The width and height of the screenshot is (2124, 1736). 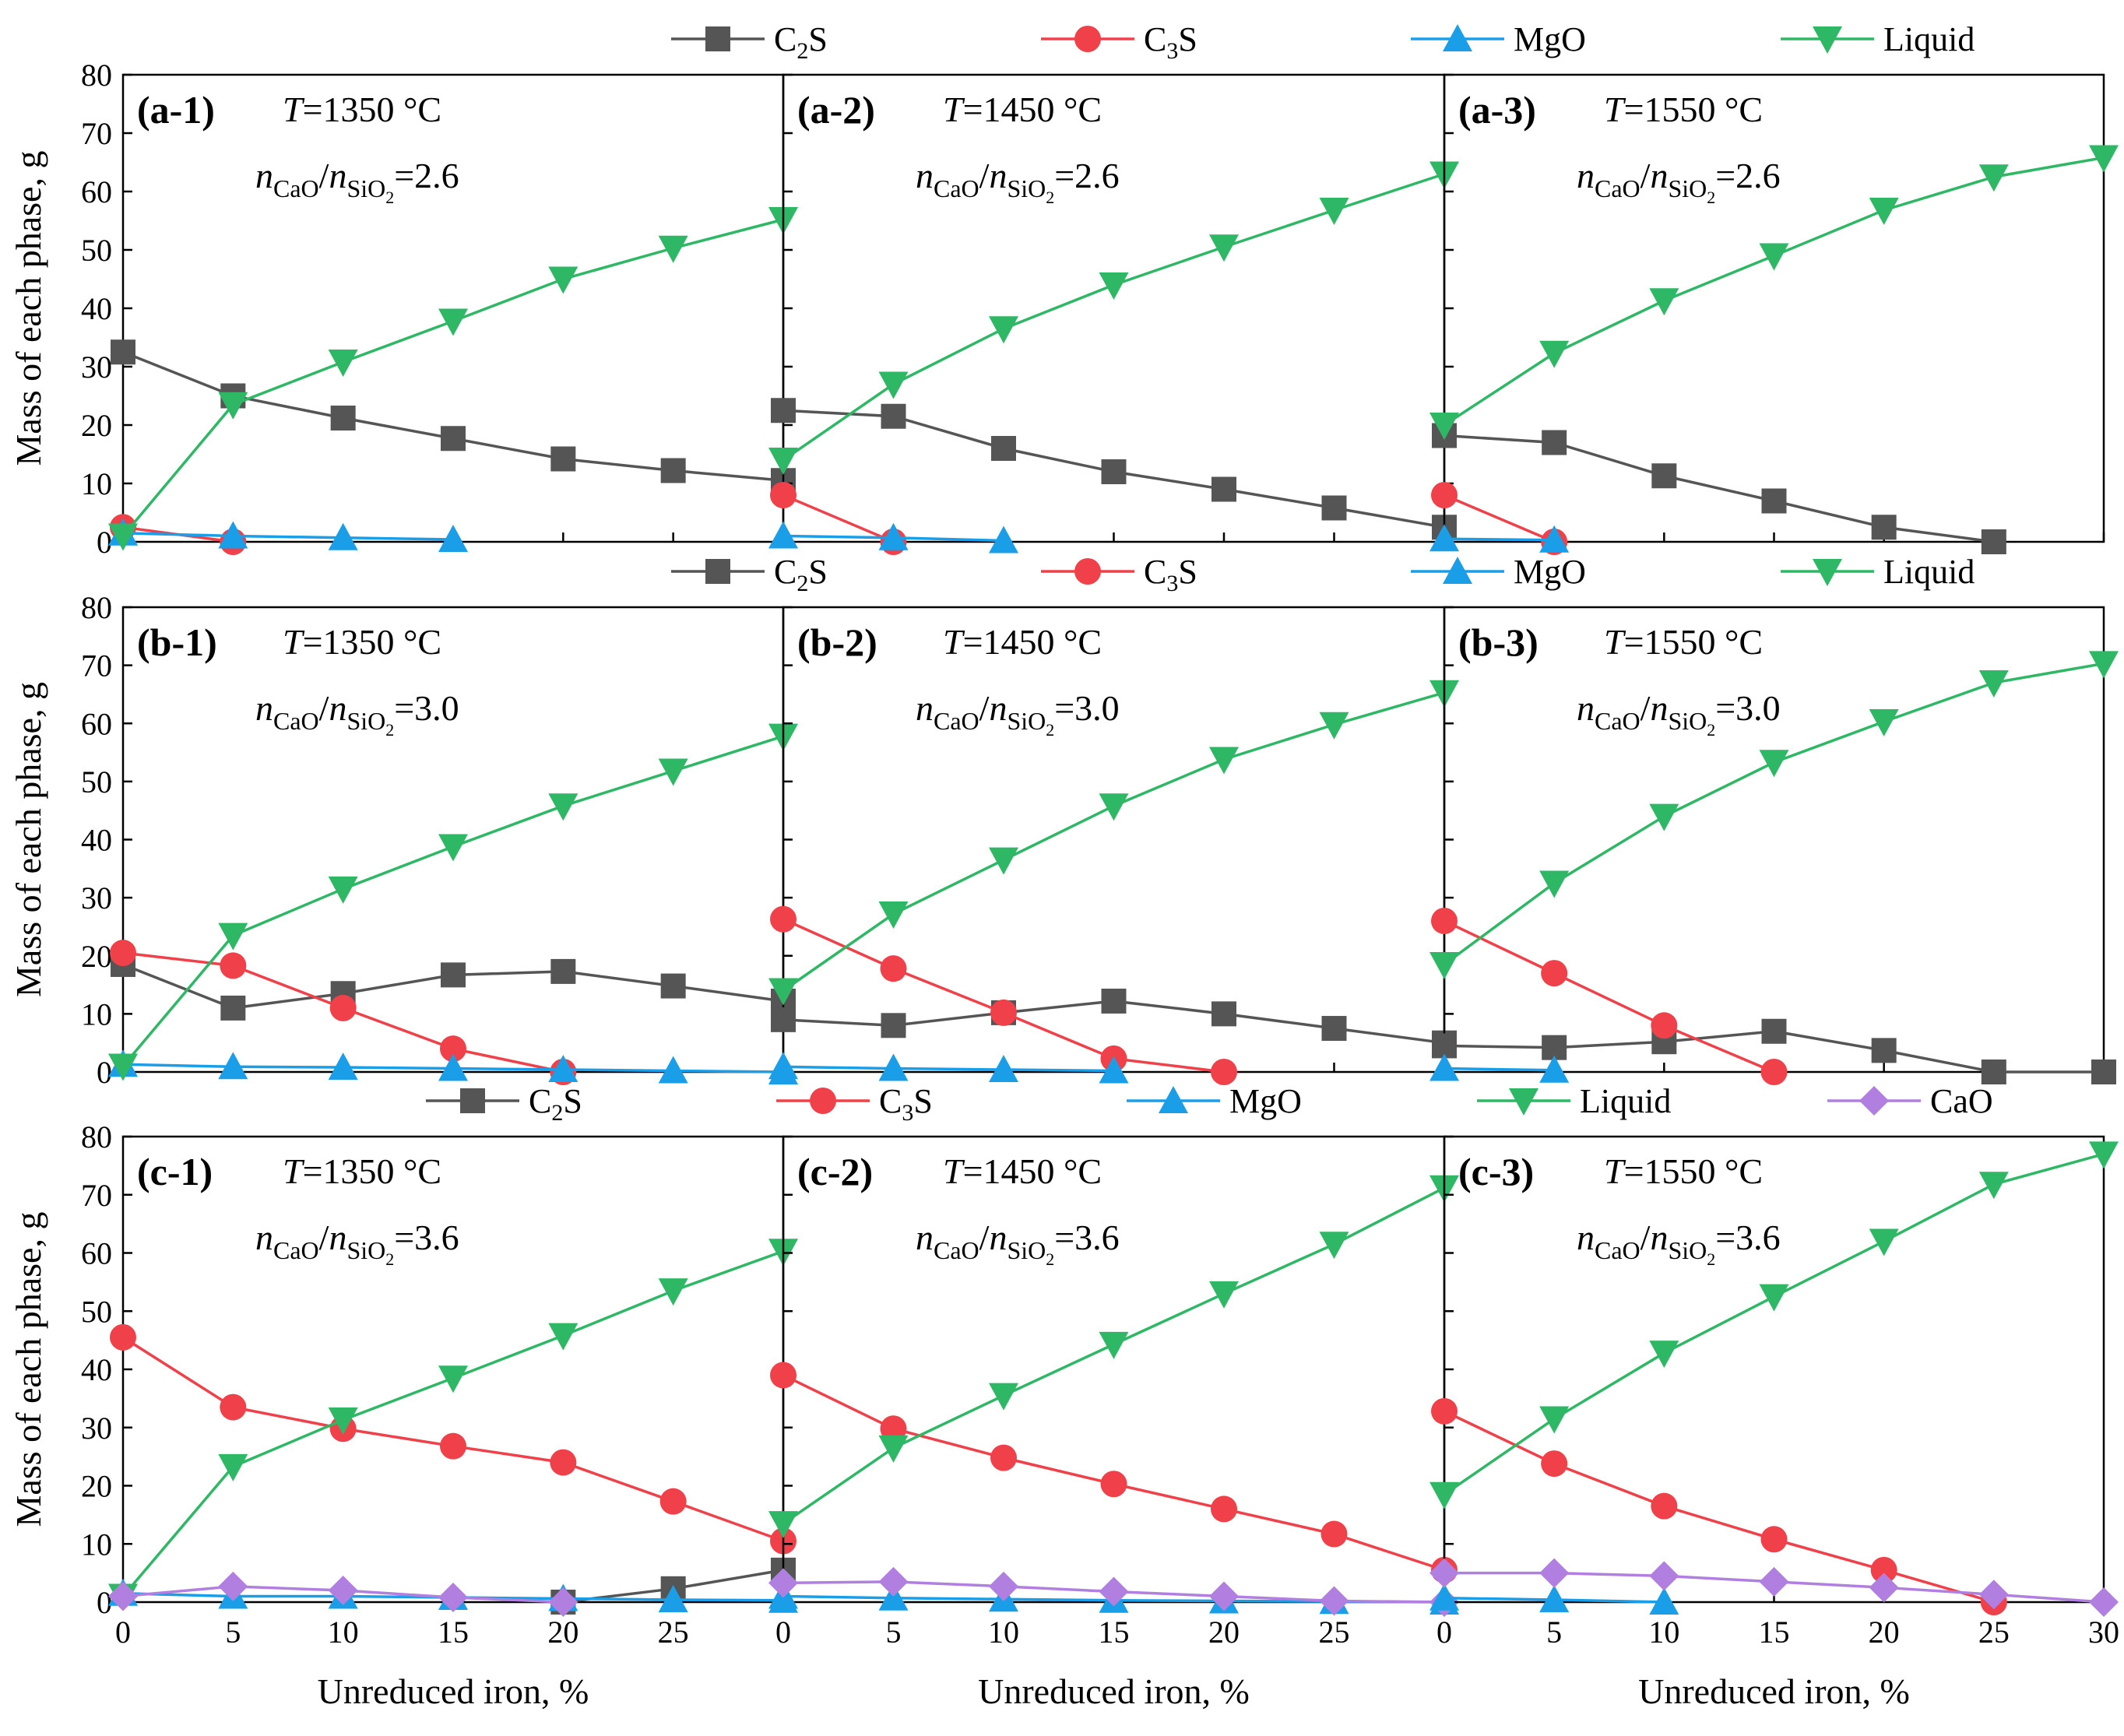 I want to click on legend-row-c: C2S C3S MgO Liquid CaO, so click(x=1209, y=1104).